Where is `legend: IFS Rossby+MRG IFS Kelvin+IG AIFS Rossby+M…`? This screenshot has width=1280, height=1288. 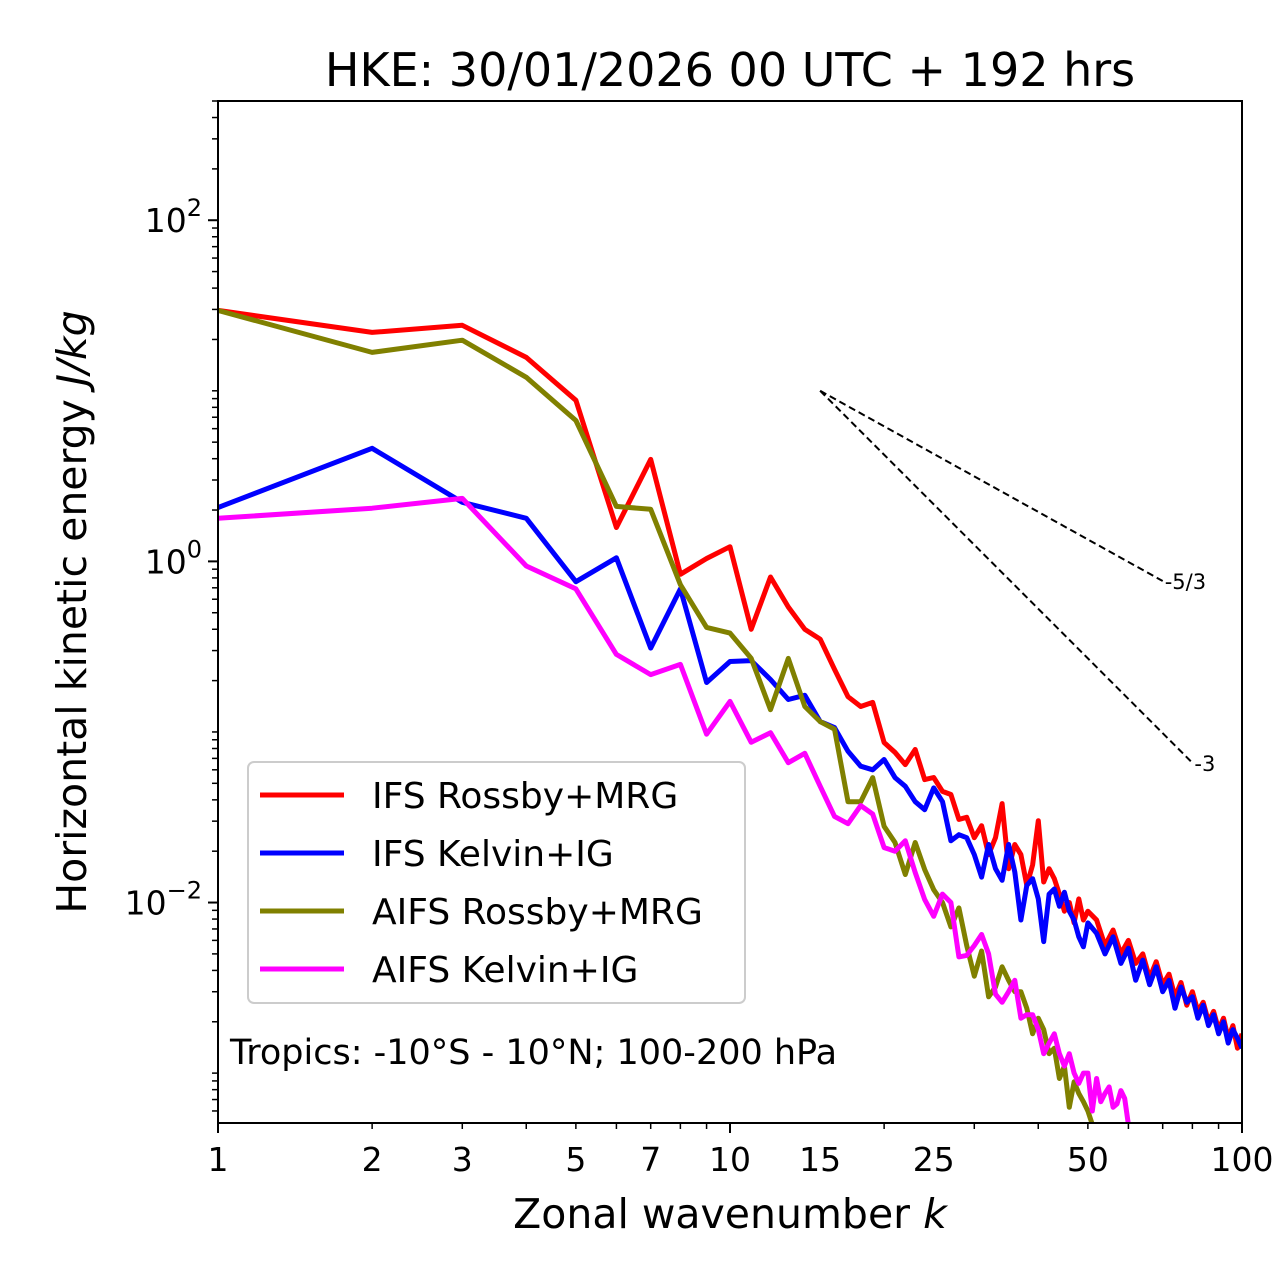
legend: IFS Rossby+MRG IFS Kelvin+IG AIFS Rossby+M… is located at coordinates (496, 882).